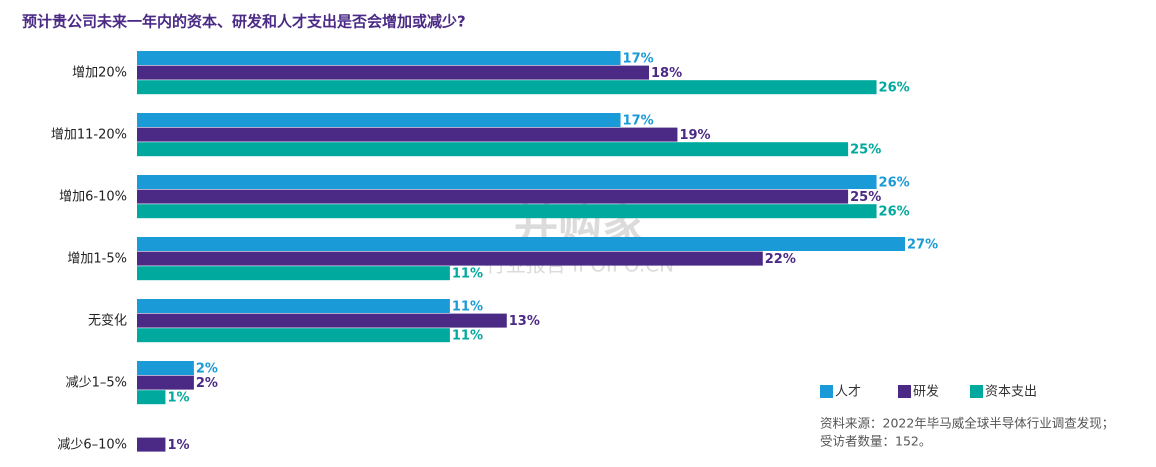  Describe the element at coordinates (780, 259) in the screenshot. I see `value-label: 22%` at that location.